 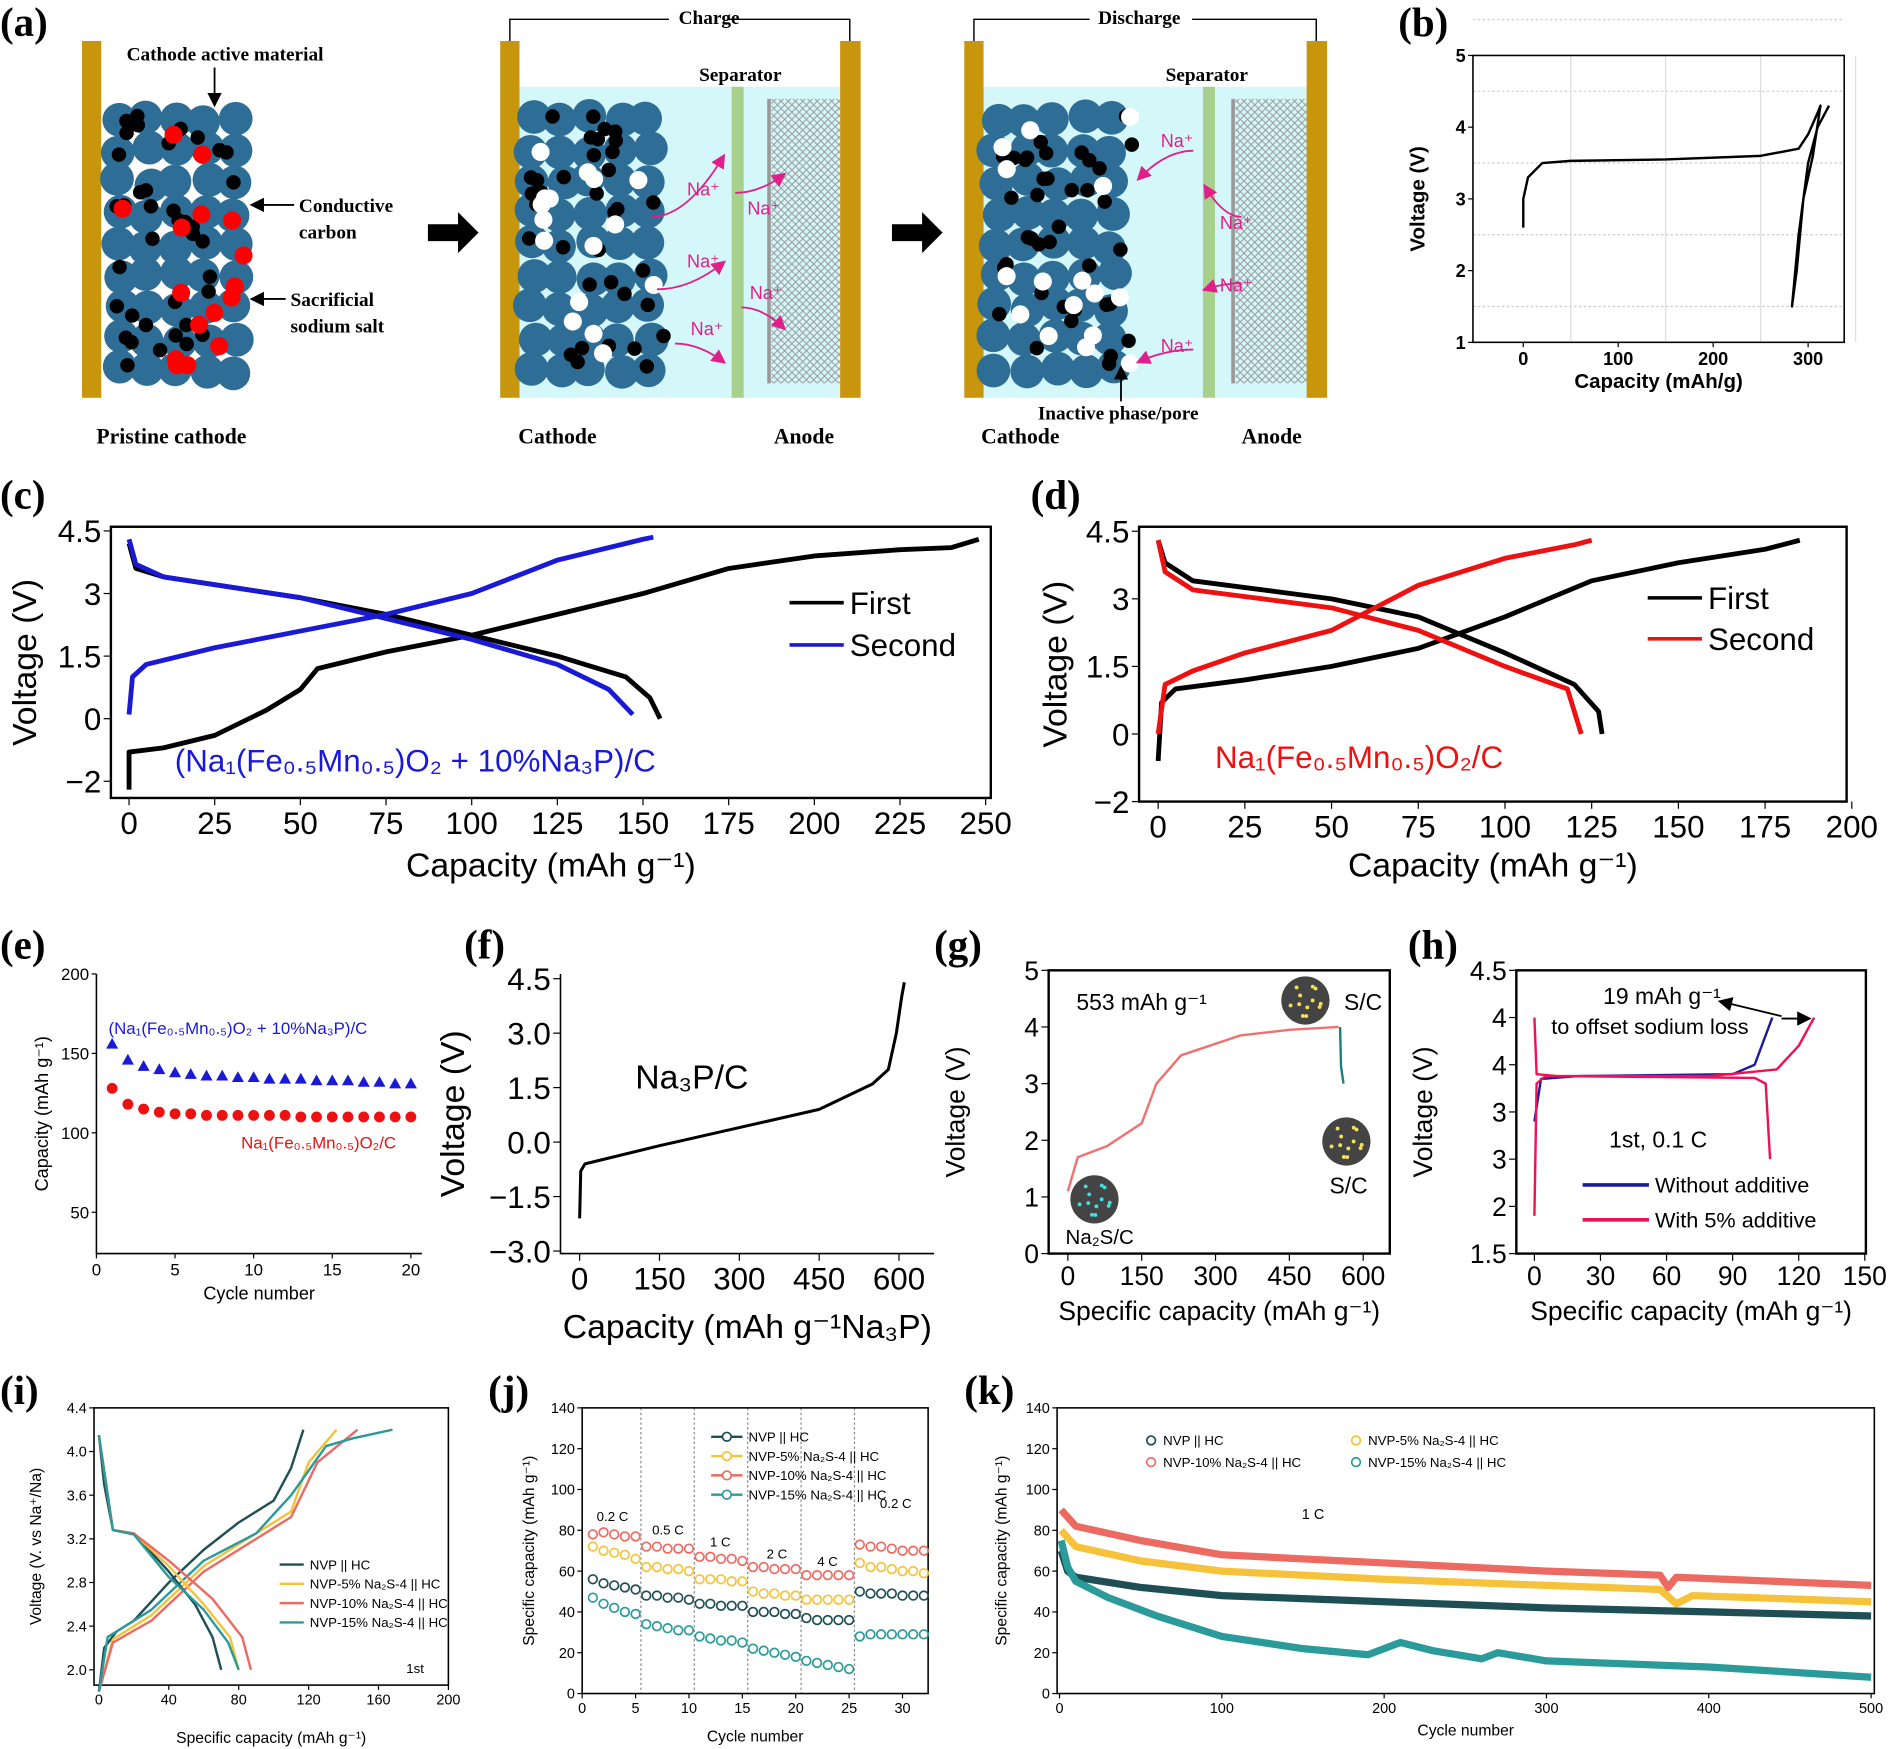 What do you see at coordinates (520, 1251) in the screenshot?
I see `y-tick-label: −3.0` at bounding box center [520, 1251].